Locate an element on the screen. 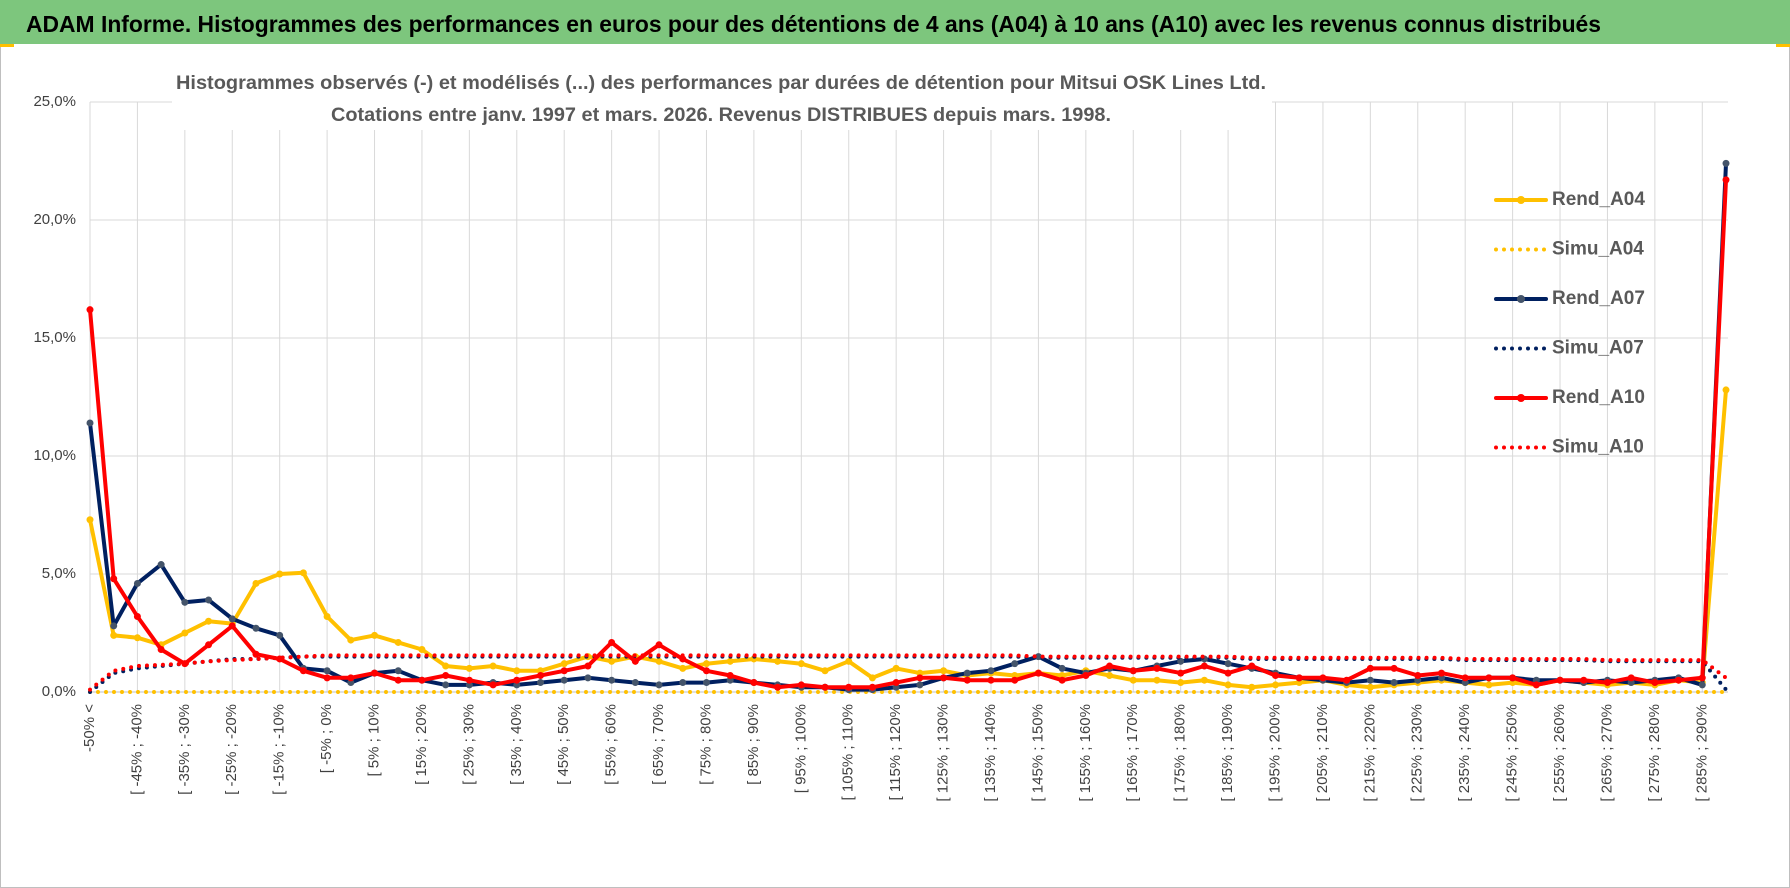 This screenshot has width=1790, height=888. y-tick-label: 5,0% is located at coordinates (59, 573).